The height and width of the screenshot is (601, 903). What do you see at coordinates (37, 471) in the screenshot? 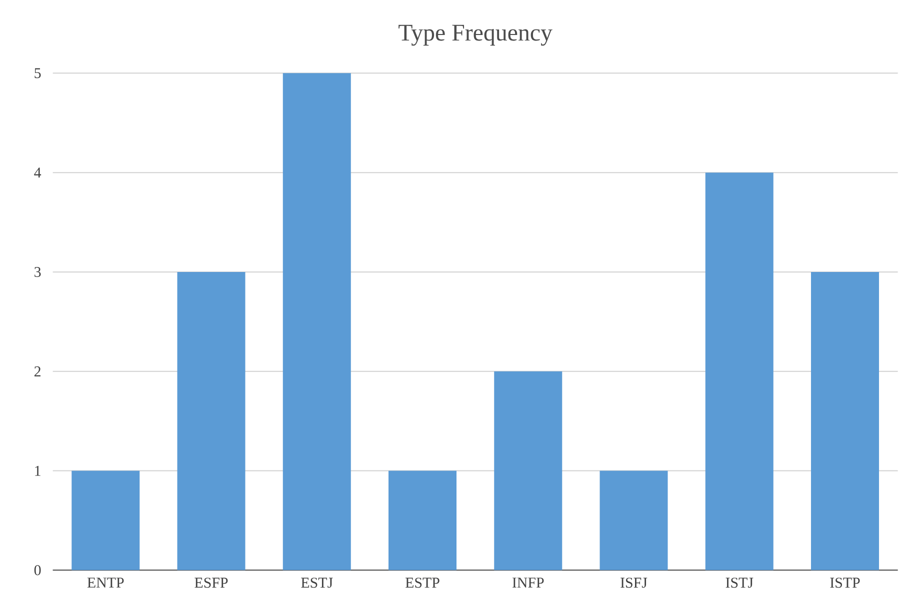
I see `y-tick-label: 1` at bounding box center [37, 471].